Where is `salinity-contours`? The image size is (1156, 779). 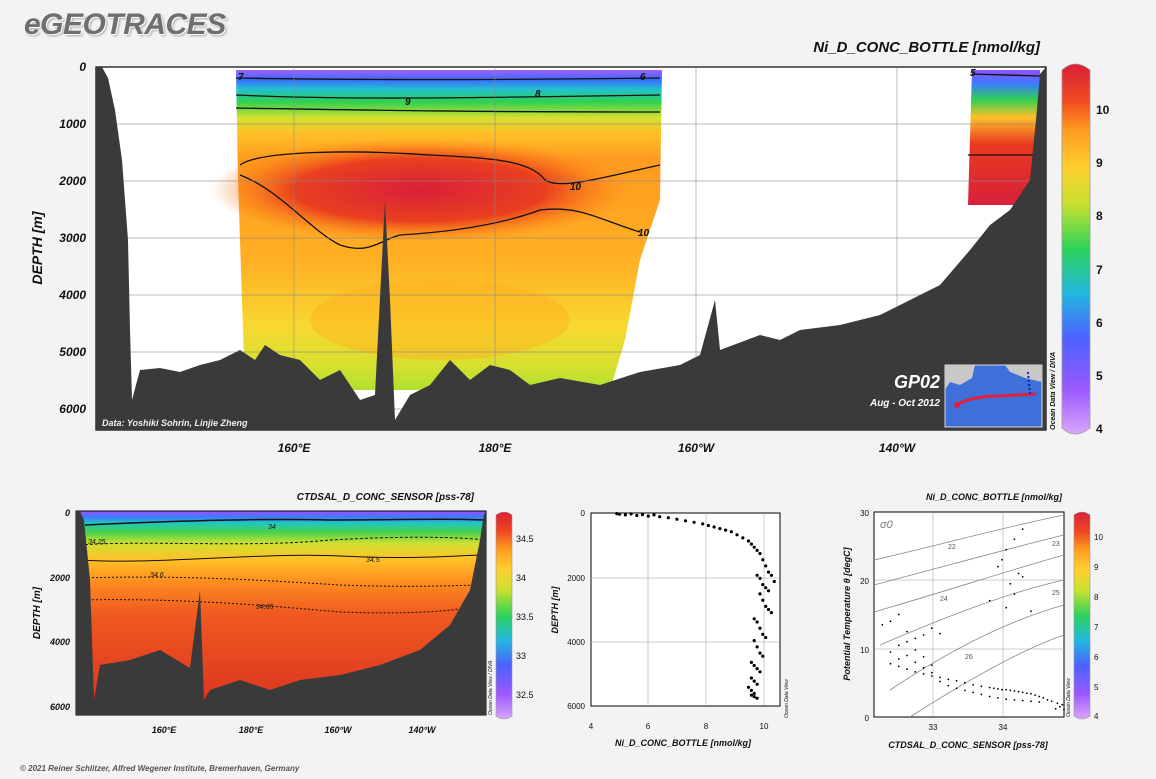
salinity-contours is located at coordinates (282, 566).